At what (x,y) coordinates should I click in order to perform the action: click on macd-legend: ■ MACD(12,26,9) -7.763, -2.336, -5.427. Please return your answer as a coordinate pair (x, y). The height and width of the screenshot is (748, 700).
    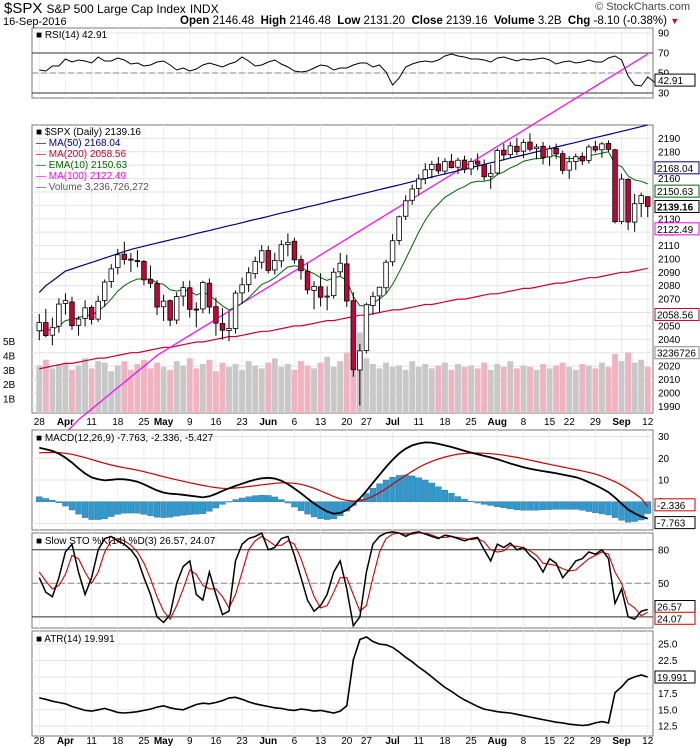
    Looking at the image, I should click on (125, 438).